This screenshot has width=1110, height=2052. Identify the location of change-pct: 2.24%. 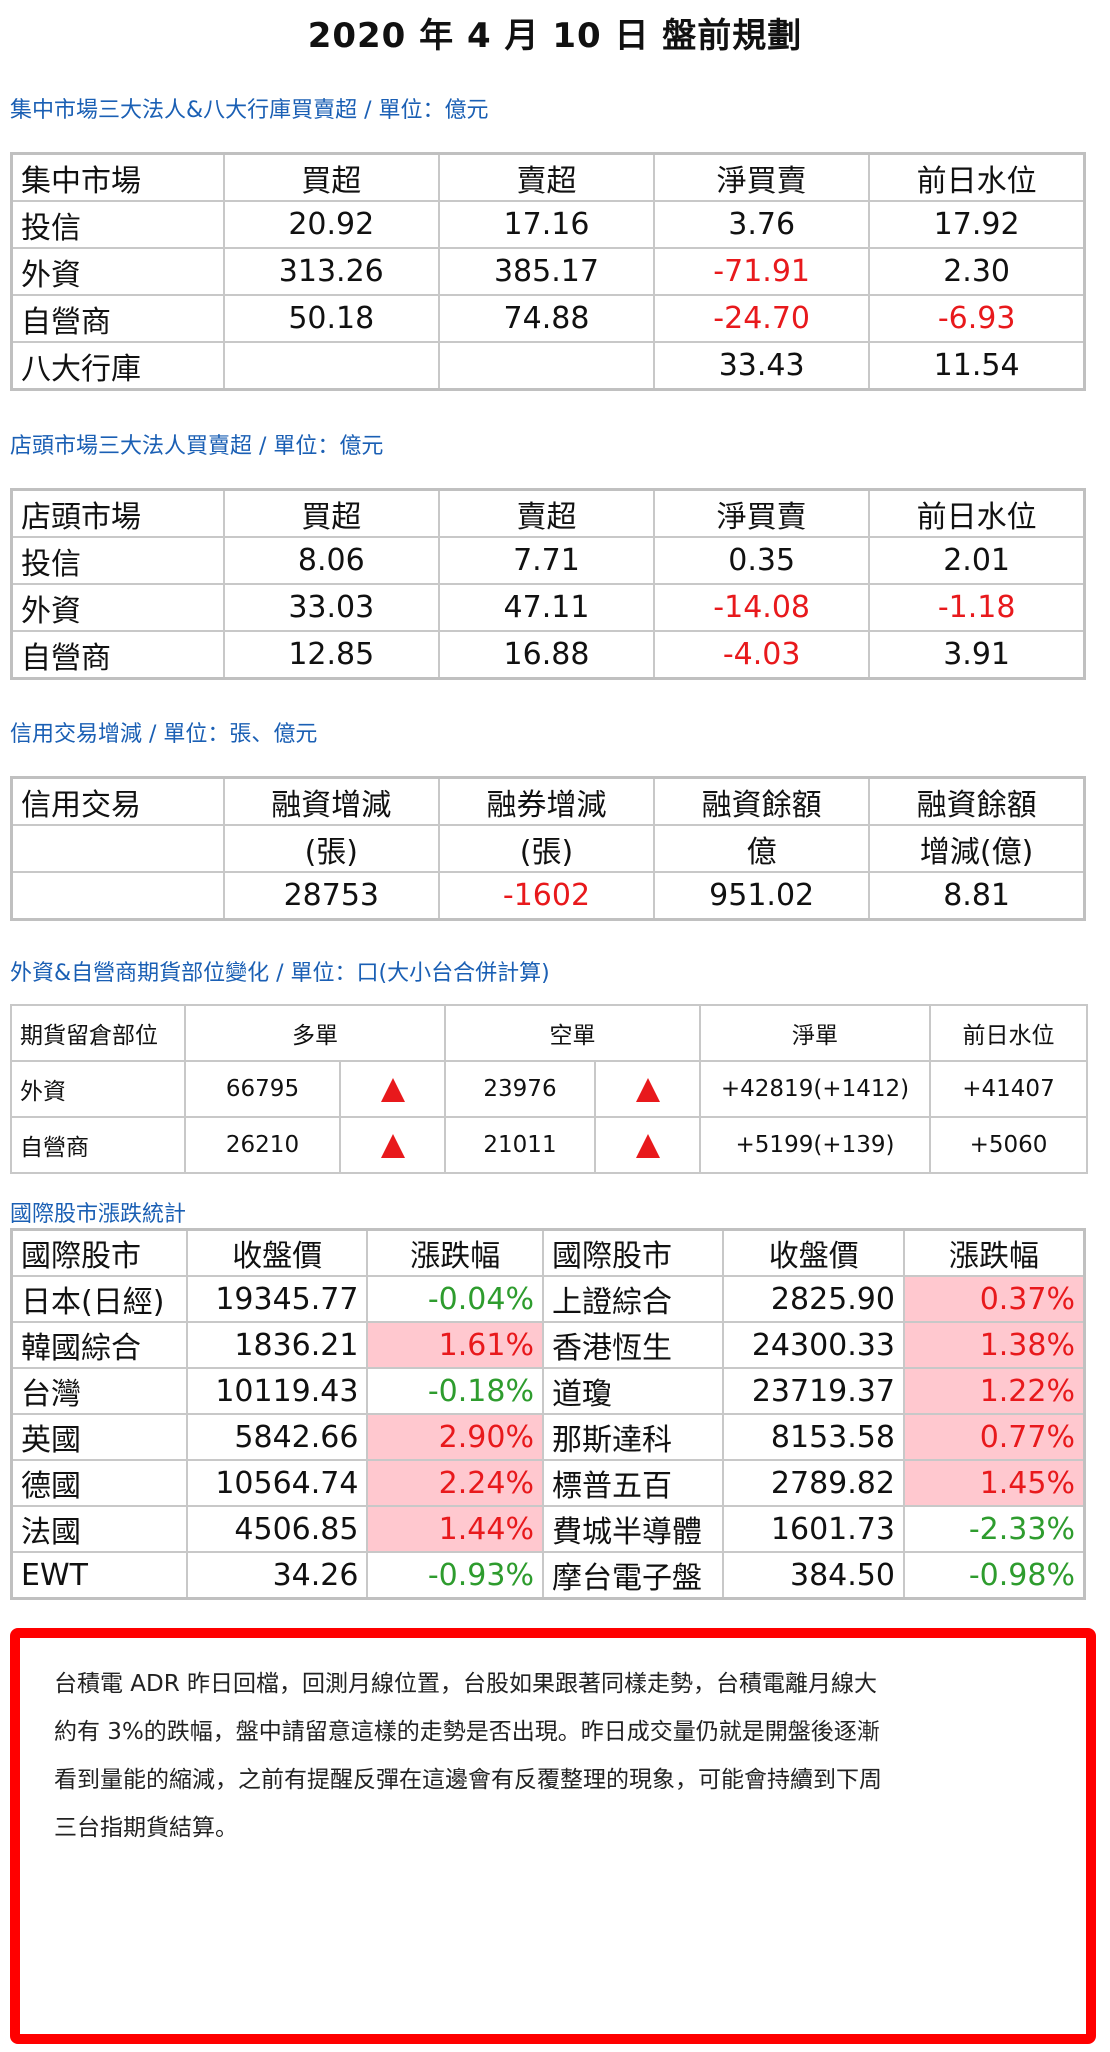
(455, 1483).